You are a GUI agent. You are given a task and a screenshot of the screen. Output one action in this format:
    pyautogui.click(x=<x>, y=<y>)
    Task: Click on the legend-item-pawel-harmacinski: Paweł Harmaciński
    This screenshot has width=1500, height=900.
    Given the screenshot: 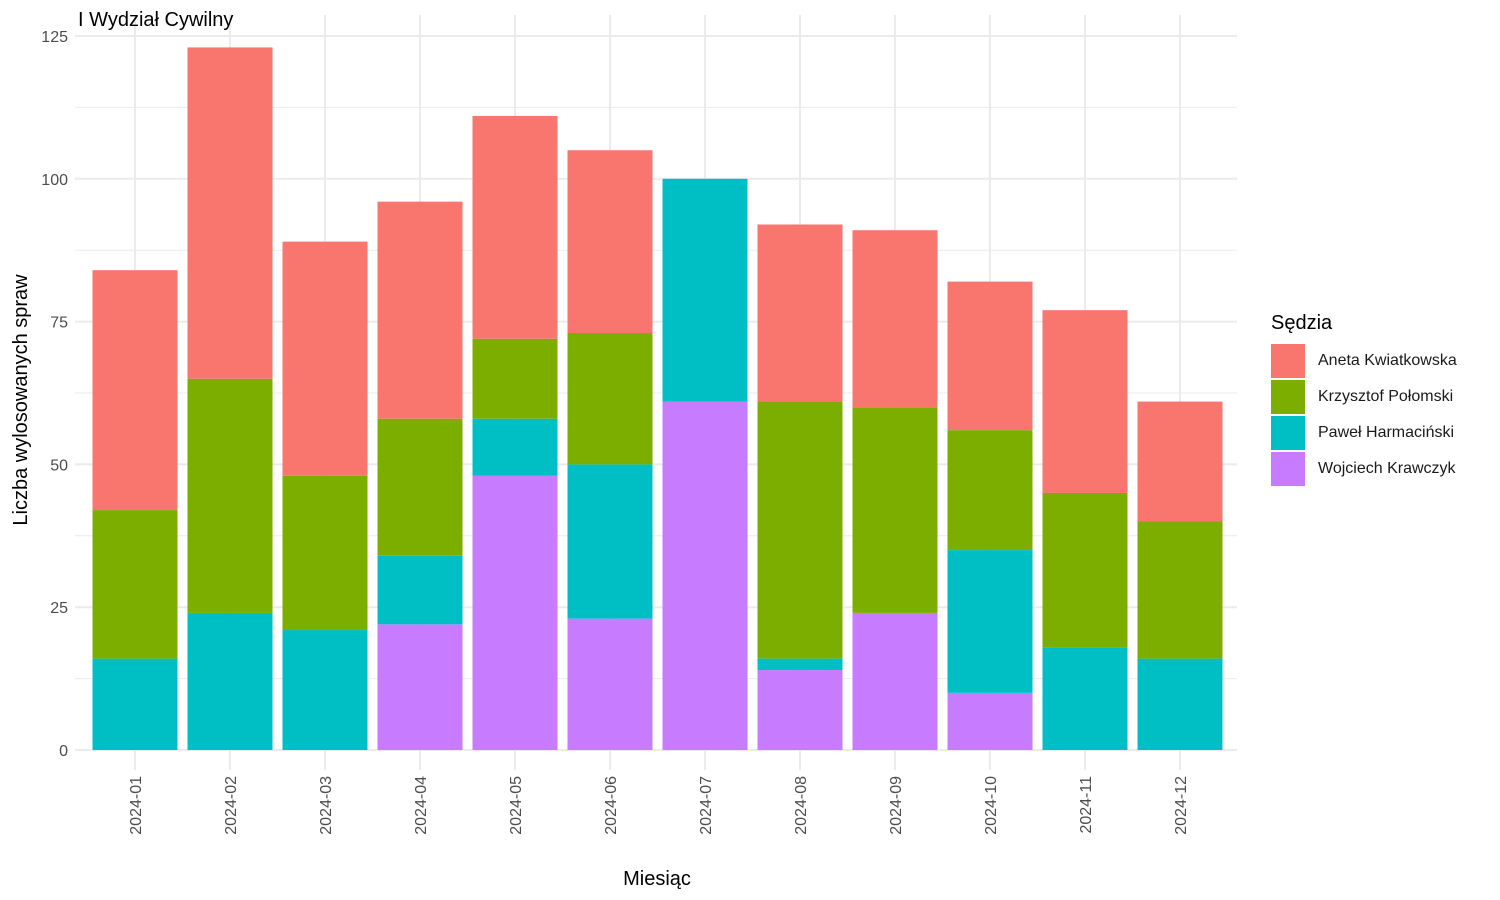 What is the action you would take?
    pyautogui.click(x=1381, y=433)
    